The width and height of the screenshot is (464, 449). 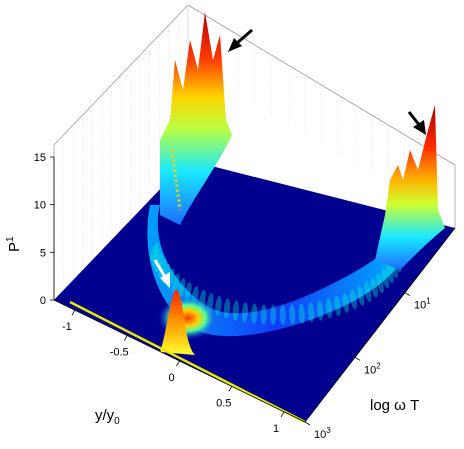 What do you see at coordinates (394, 405) in the screenshot?
I see `y-axis-label: log ω T` at bounding box center [394, 405].